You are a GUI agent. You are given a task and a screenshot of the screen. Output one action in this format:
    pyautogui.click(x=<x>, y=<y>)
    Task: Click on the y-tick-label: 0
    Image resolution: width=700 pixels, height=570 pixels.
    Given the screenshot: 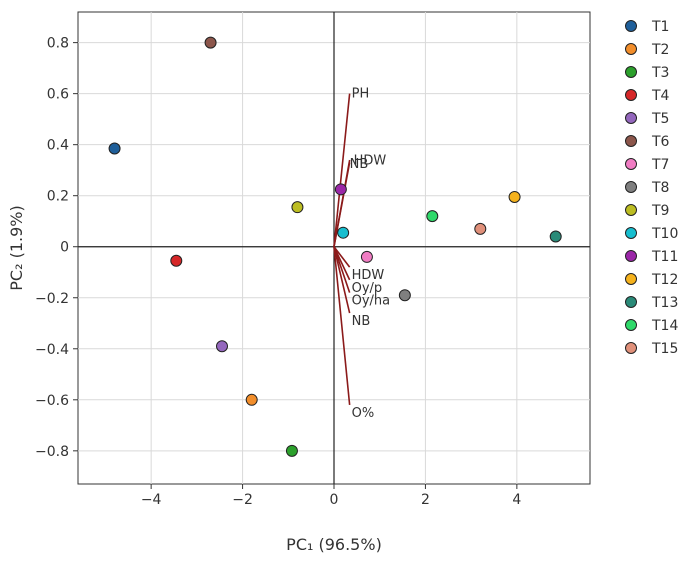 What is the action you would take?
    pyautogui.click(x=64, y=248)
    